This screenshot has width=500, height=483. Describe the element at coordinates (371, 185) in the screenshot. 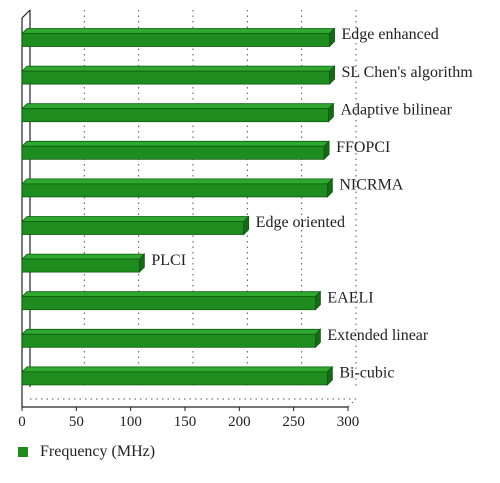

I see `bar-label: NICRMA` at that location.